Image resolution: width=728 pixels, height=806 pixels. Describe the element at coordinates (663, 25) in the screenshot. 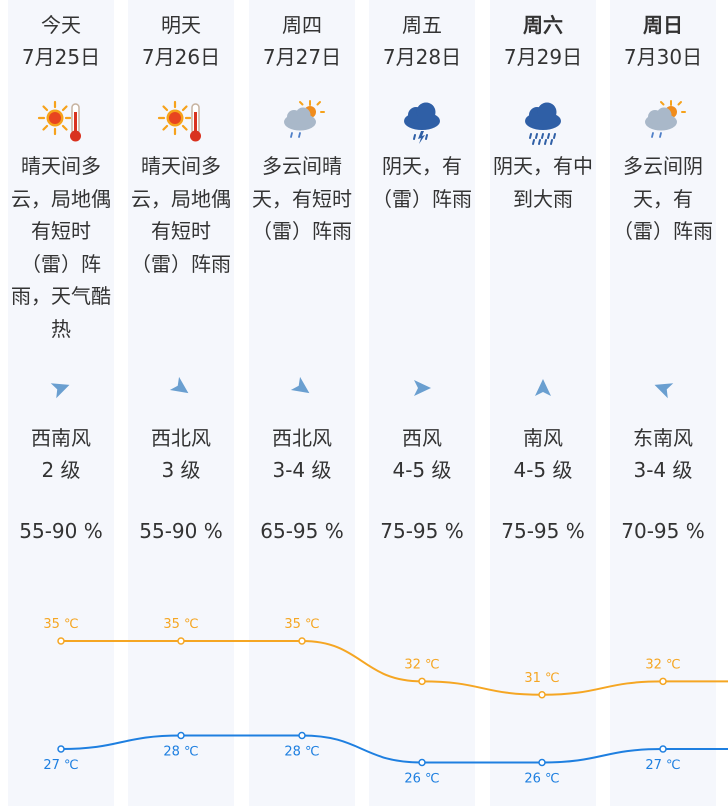

I see `day-name: 周日` at that location.